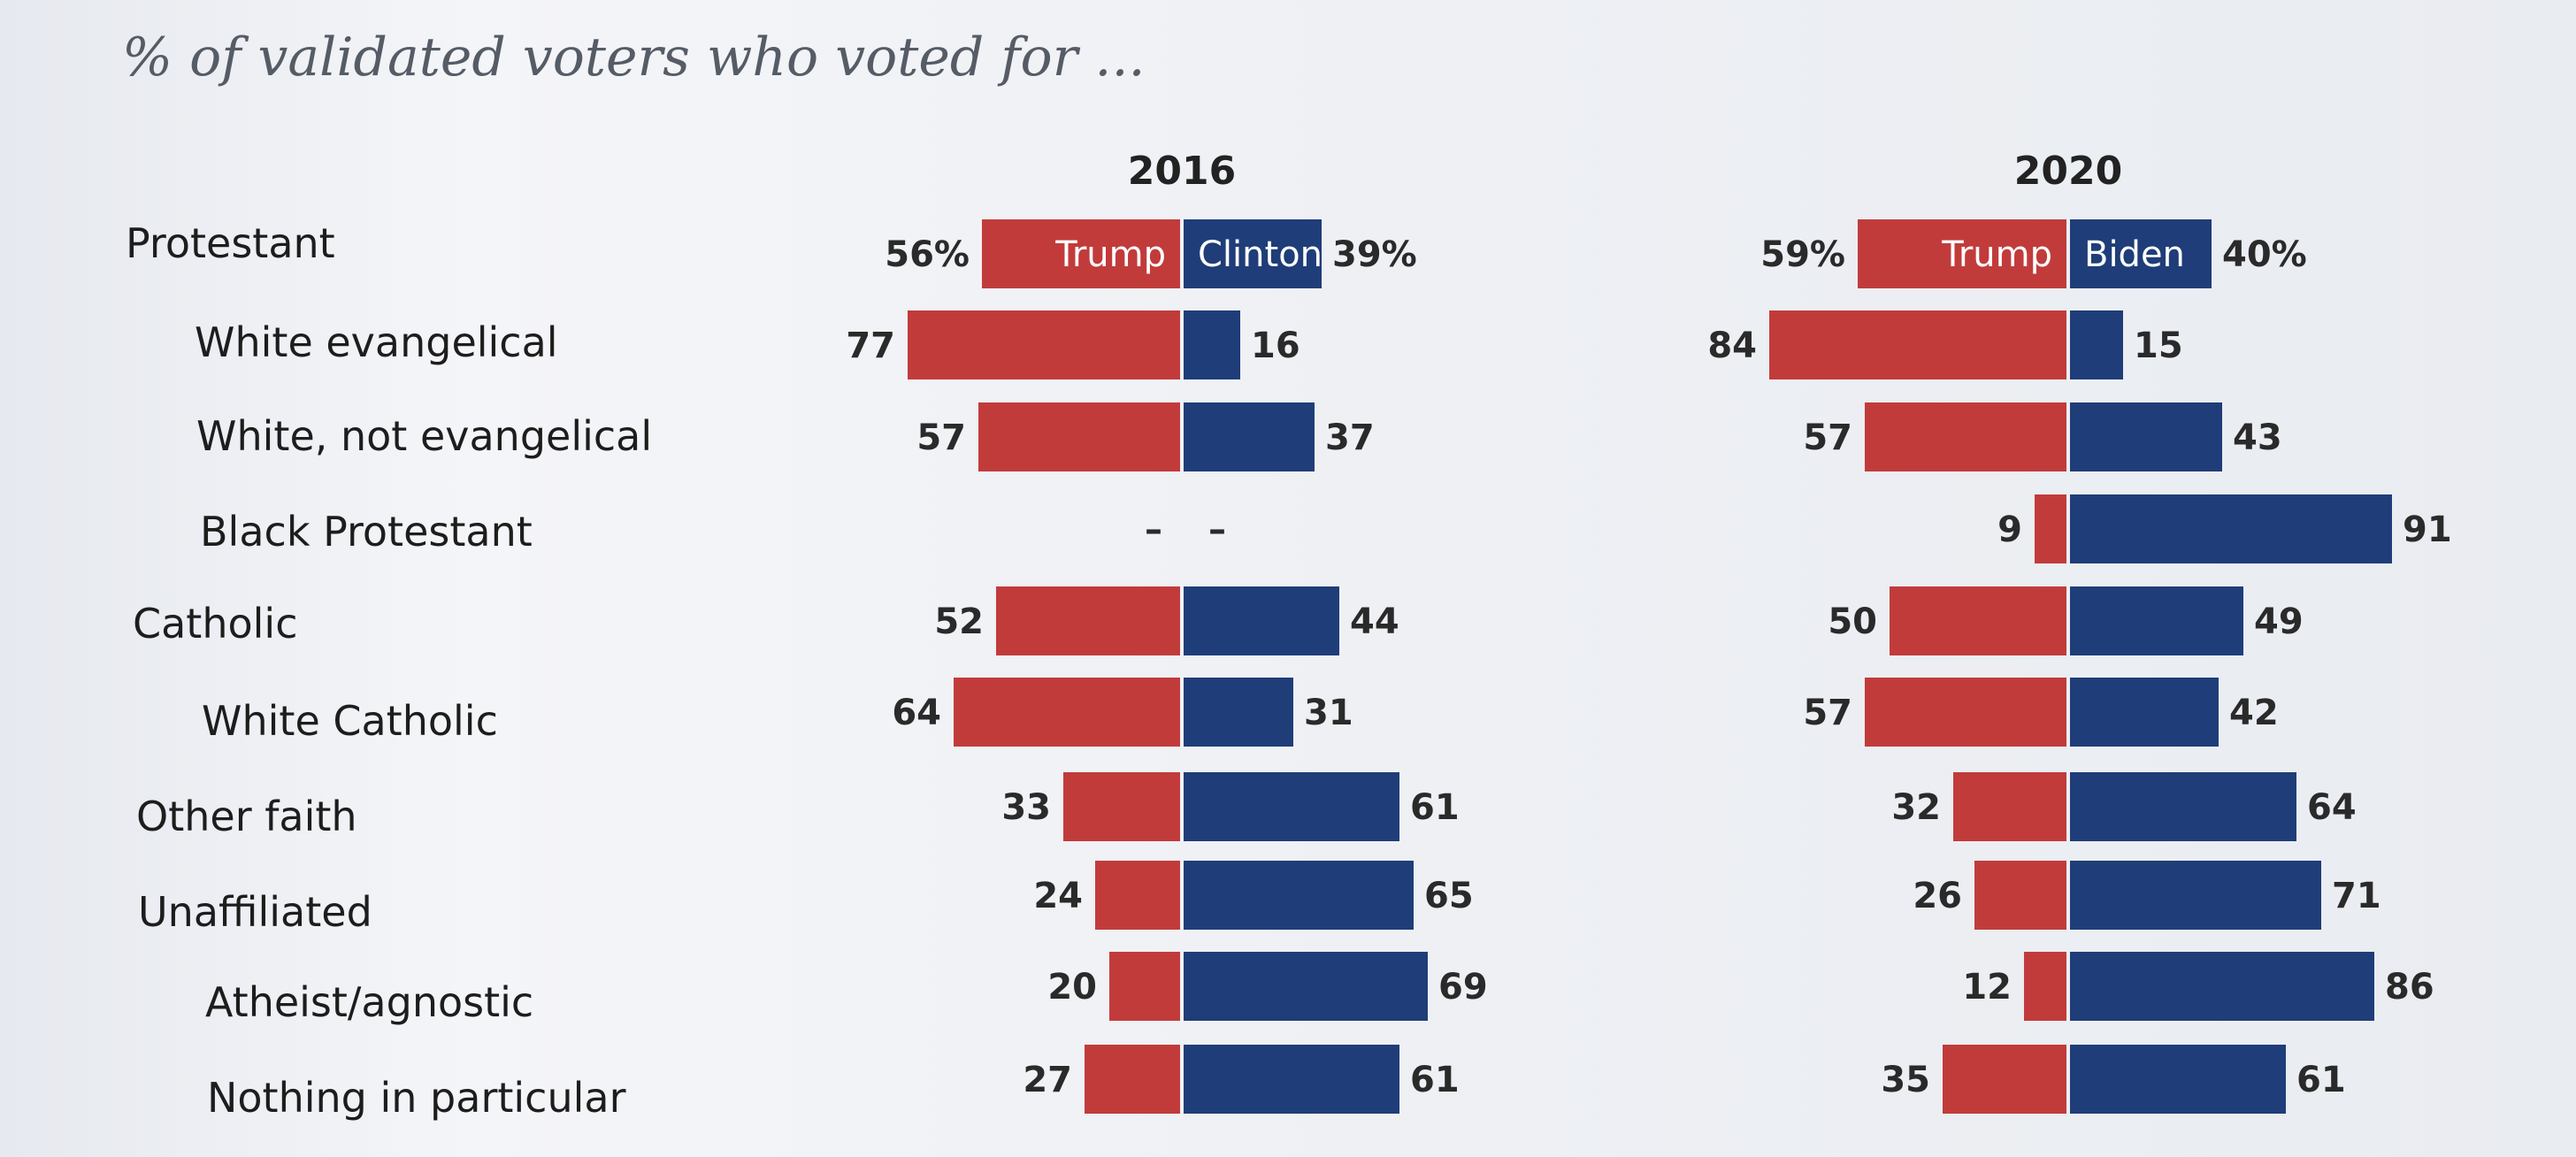  Describe the element at coordinates (927, 254) in the screenshot. I see `value-label-2016-trump-row-0: 56%` at that location.